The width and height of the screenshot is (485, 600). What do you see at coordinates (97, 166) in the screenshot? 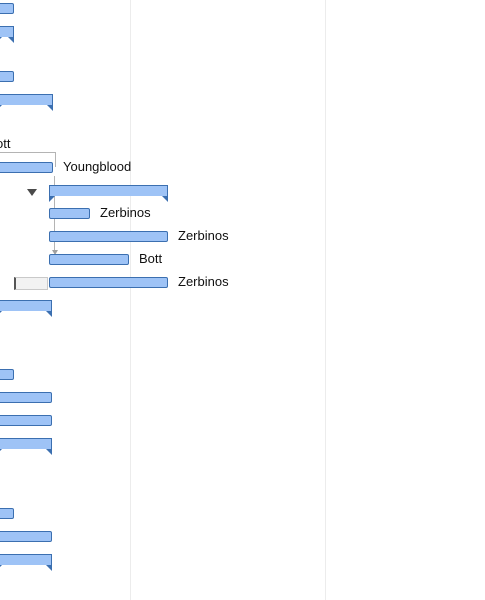
I see `task-owner-label: Youngblood` at bounding box center [97, 166].